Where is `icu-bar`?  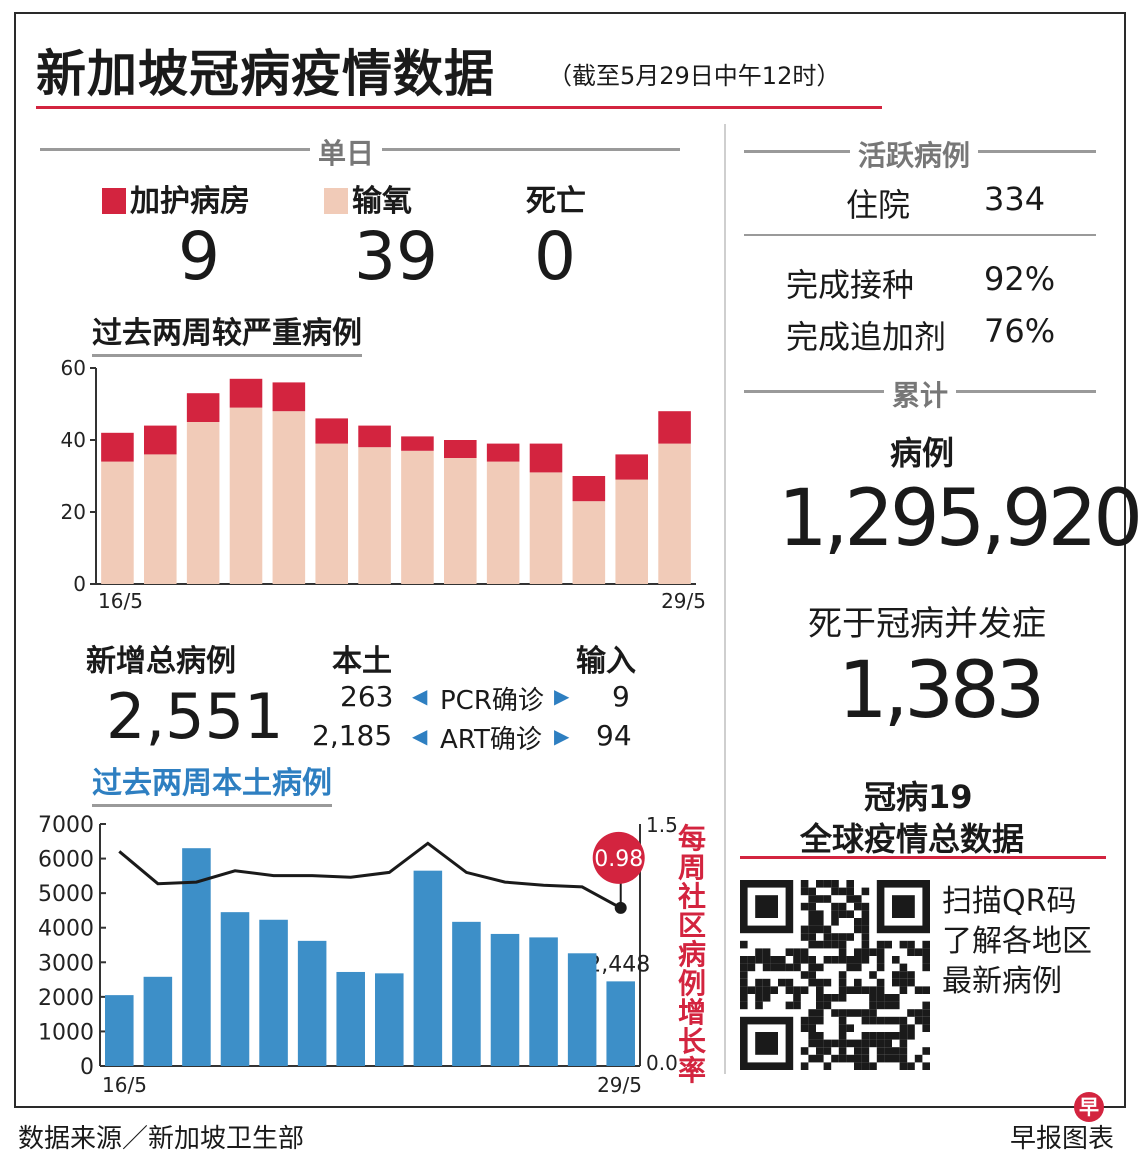
icu-bar is located at coordinates (289, 397).